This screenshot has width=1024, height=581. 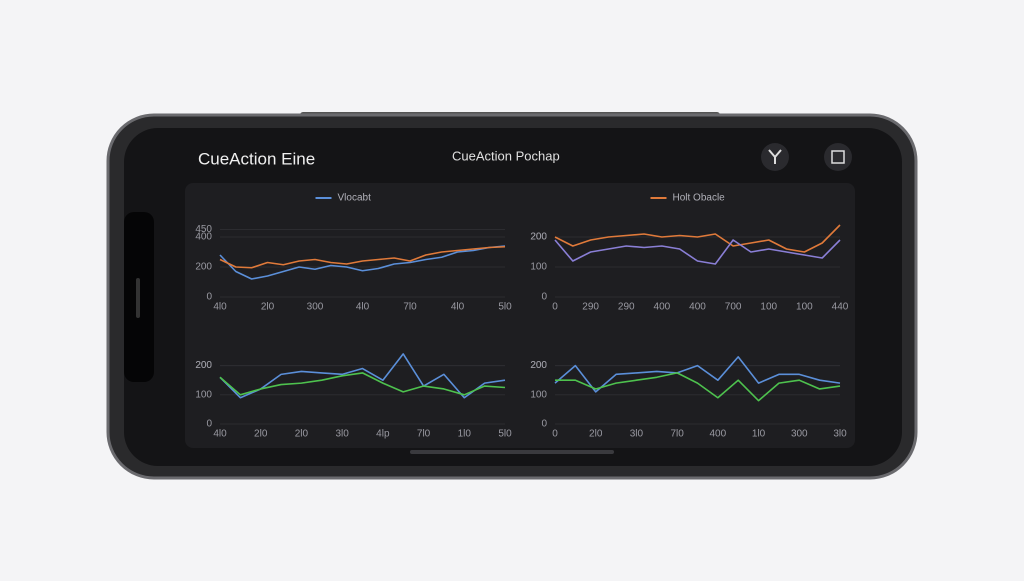 What do you see at coordinates (512, 452) in the screenshot?
I see `home-indicator` at bounding box center [512, 452].